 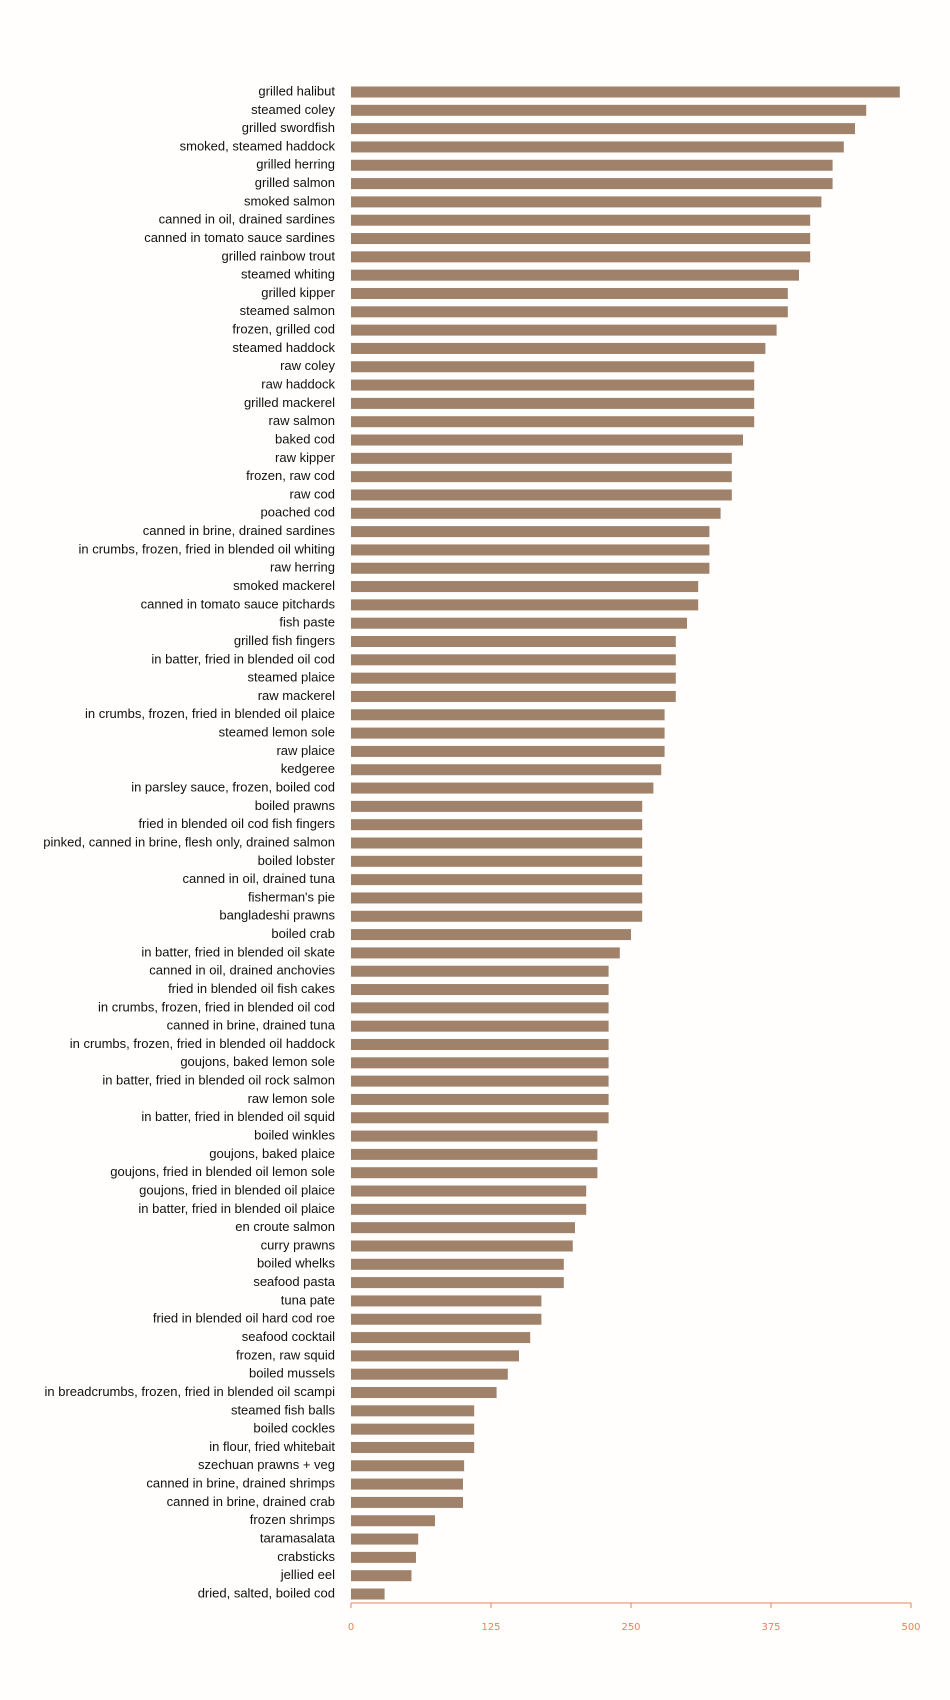 I want to click on y-tick-label: boiled mussels, so click(x=292, y=1373).